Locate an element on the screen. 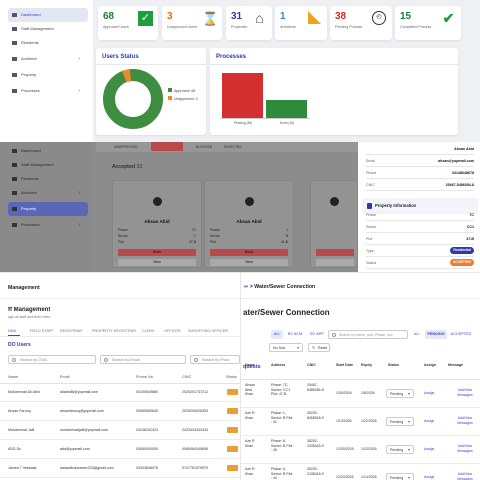  tab-clerk: CLERK is located at coordinates (148, 331).